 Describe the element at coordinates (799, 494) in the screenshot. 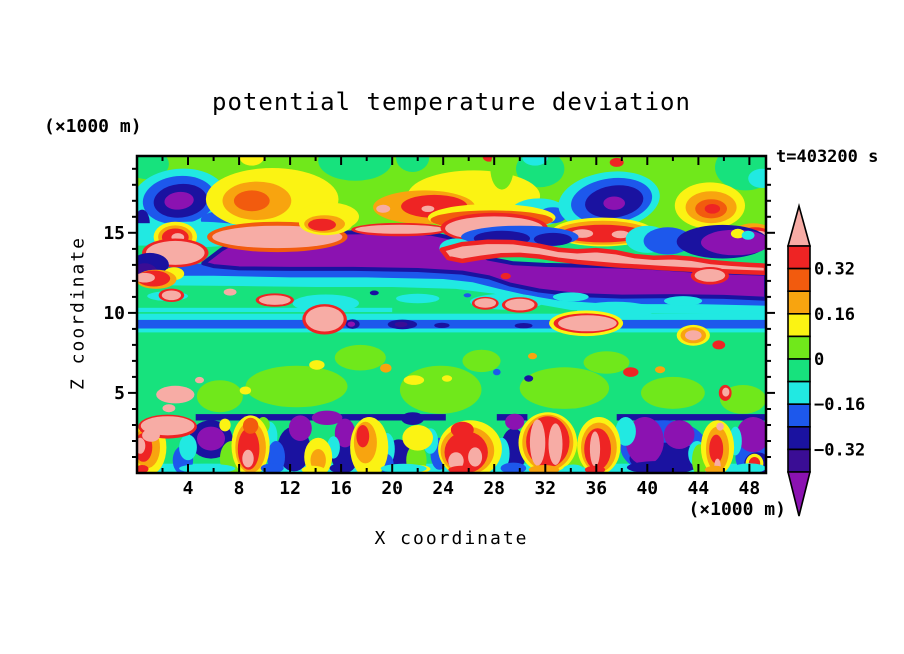

I see `colorbar-arrow-bottom` at that location.